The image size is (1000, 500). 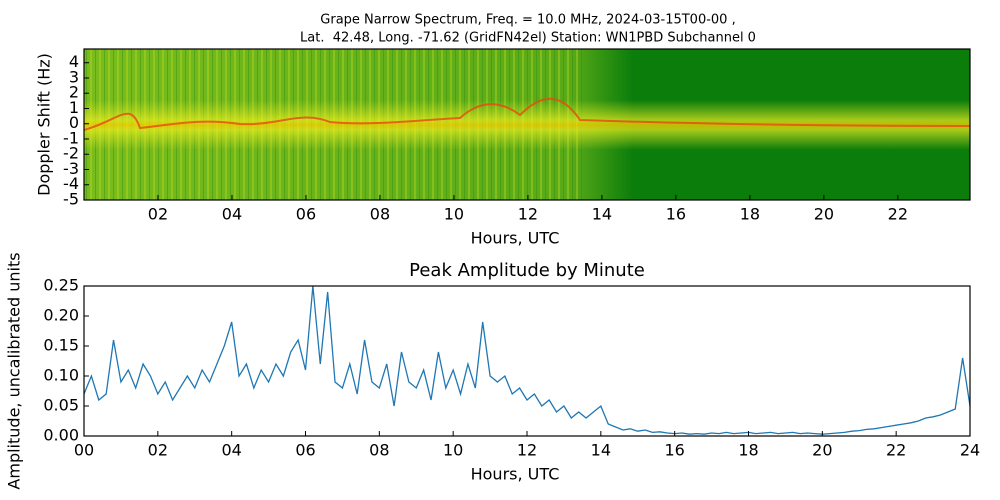 I want to click on x-tick-label: 00, so click(x=84, y=450).